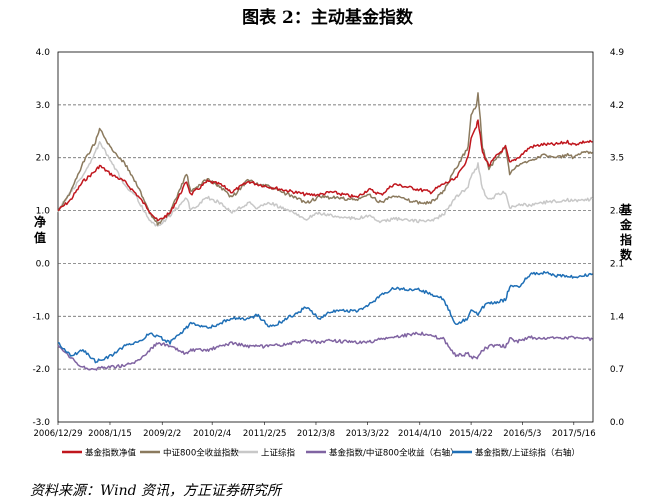 Image resolution: width=655 pixels, height=504 pixels. Describe the element at coordinates (110, 434) in the screenshot. I see `x-tick-label: 2008/1/15` at that location.